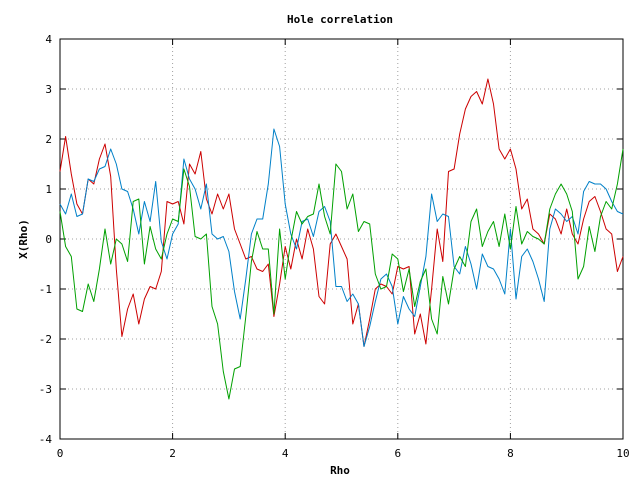 Image resolution: width=640 pixels, height=480 pixels. Describe the element at coordinates (46, 439) in the screenshot. I see `y-tick-label: -4` at that location.